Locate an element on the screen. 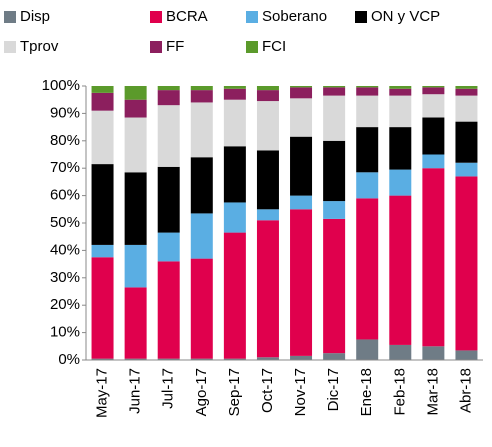  x-tick-label: Oct-17 is located at coordinates (267, 390).